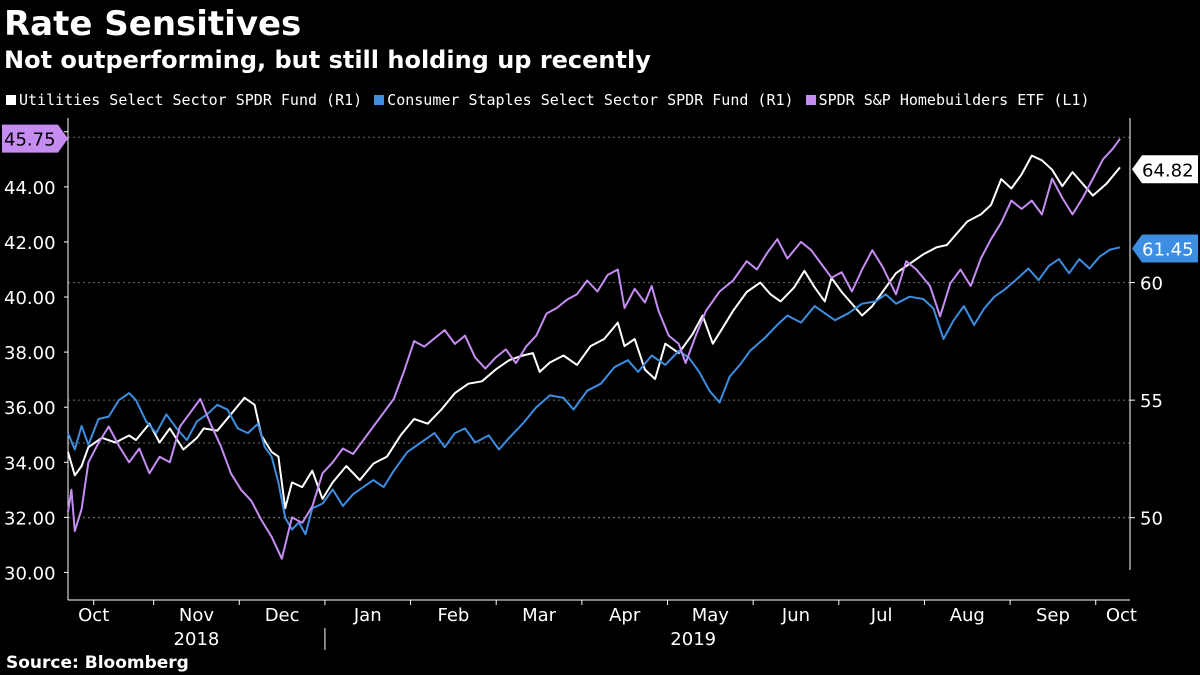 Image resolution: width=1200 pixels, height=675 pixels. I want to click on last-value-flag-staples, so click(1165, 248).